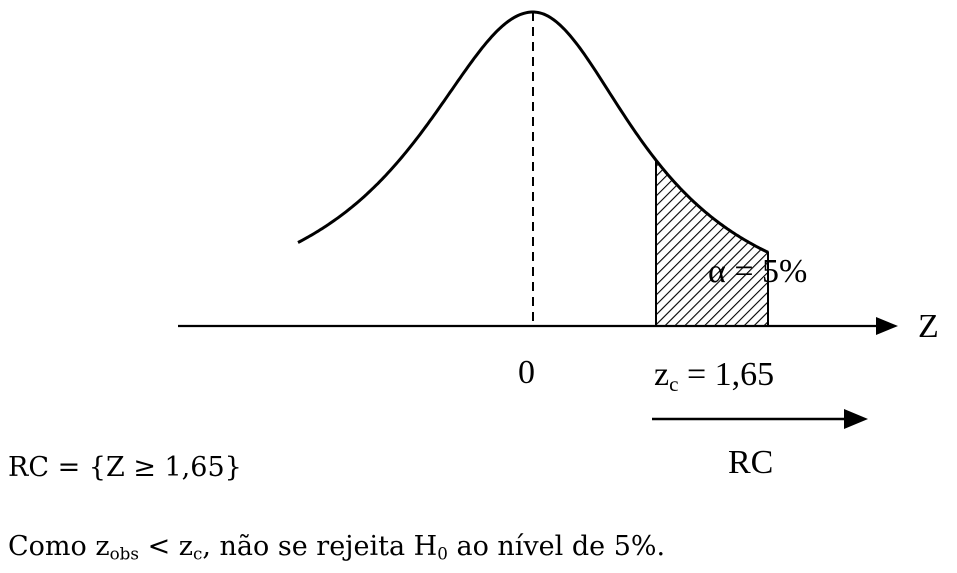  I want to click on critical-var: z, so click(662, 374).